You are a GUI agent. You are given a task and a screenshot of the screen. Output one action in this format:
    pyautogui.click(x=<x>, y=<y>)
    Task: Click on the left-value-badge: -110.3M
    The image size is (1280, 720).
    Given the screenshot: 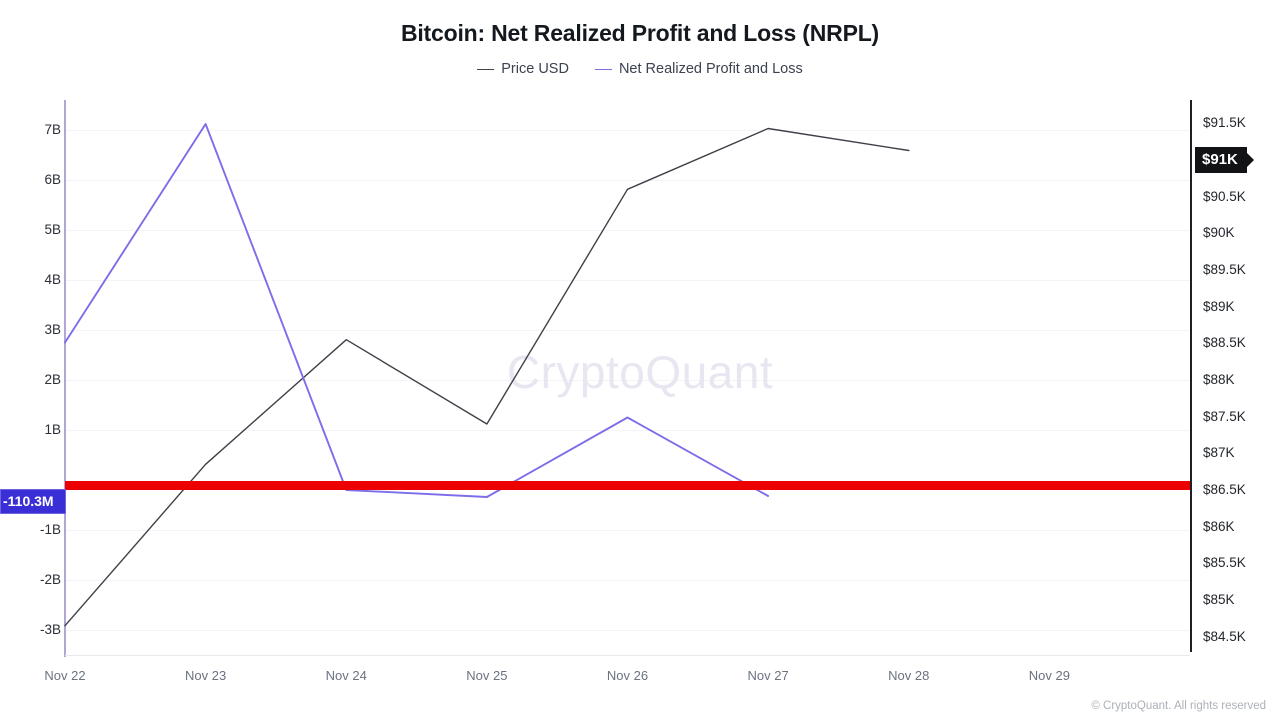 What is the action you would take?
    pyautogui.click(x=33, y=501)
    